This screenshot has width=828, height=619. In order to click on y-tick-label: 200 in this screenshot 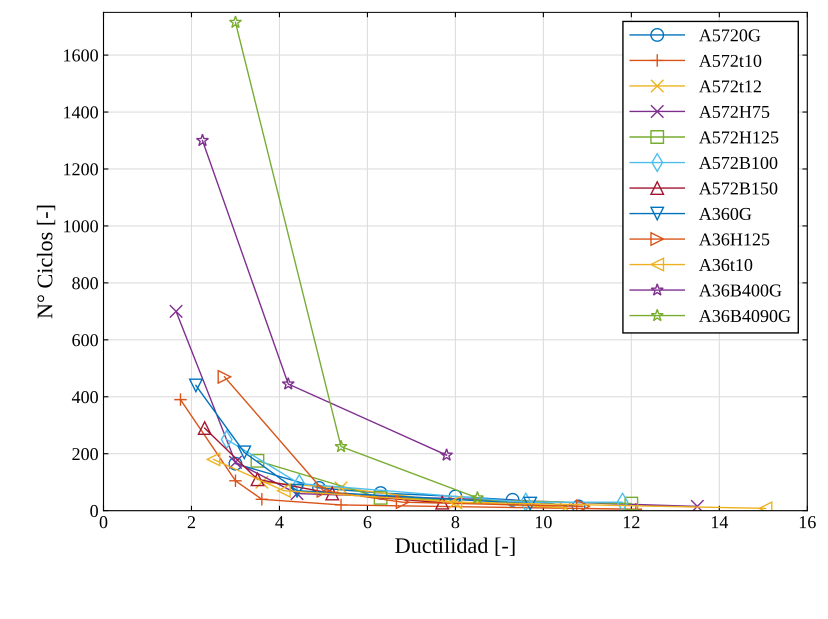, I will do `click(85, 454)`.